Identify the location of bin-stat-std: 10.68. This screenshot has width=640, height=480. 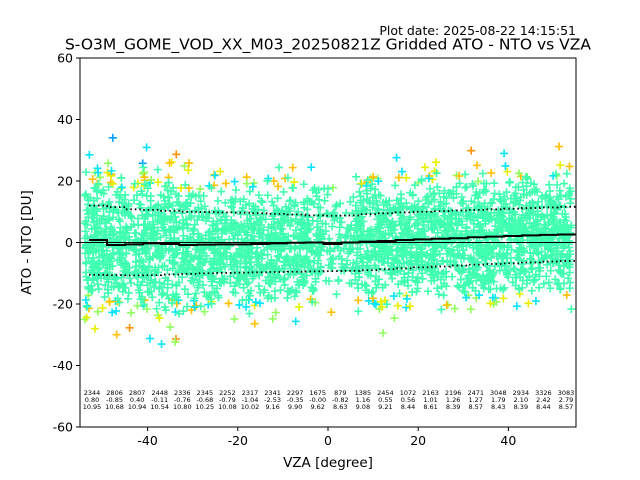
(114, 407).